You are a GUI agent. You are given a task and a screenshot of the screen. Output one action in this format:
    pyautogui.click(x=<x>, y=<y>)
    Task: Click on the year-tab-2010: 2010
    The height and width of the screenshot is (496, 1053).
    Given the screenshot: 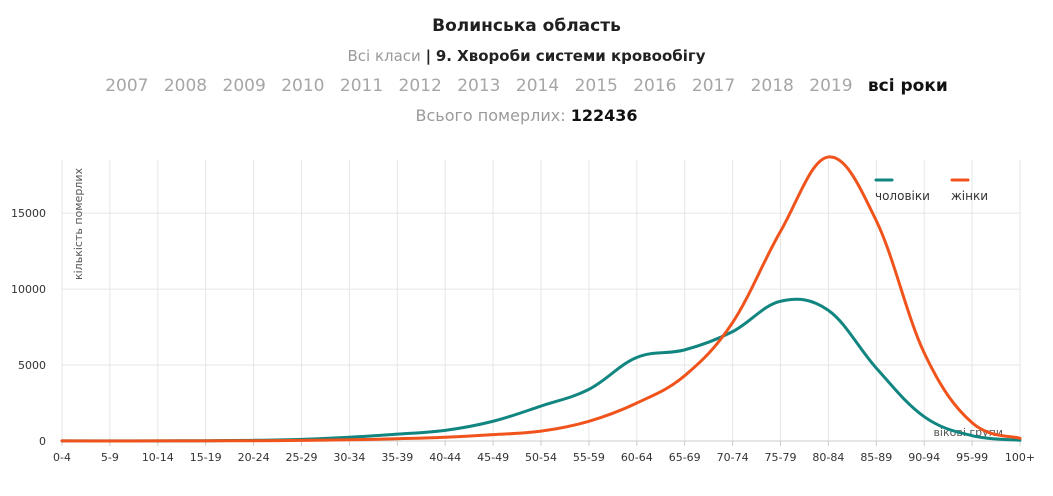 What is the action you would take?
    pyautogui.click(x=303, y=86)
    